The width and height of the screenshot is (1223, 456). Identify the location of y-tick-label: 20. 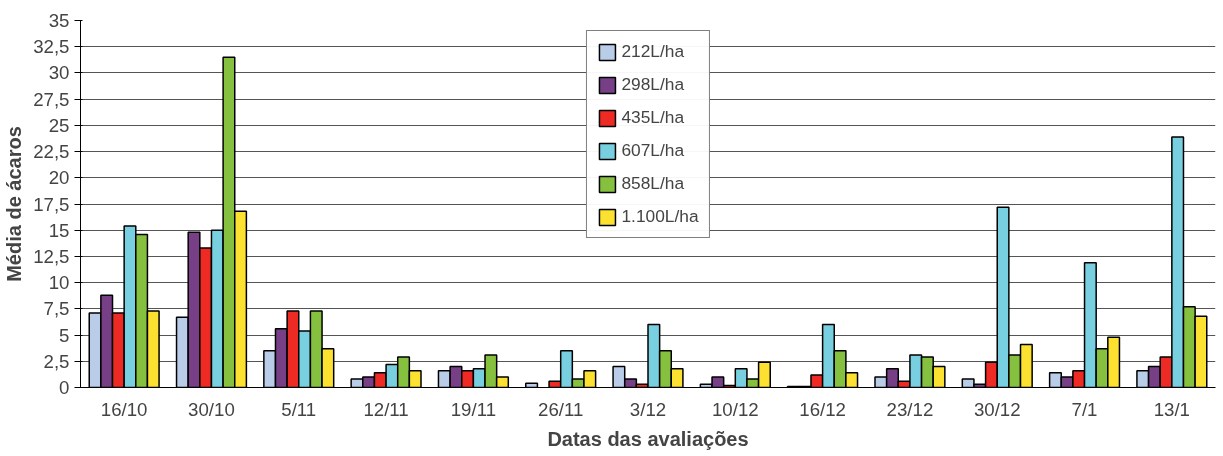
(59, 178).